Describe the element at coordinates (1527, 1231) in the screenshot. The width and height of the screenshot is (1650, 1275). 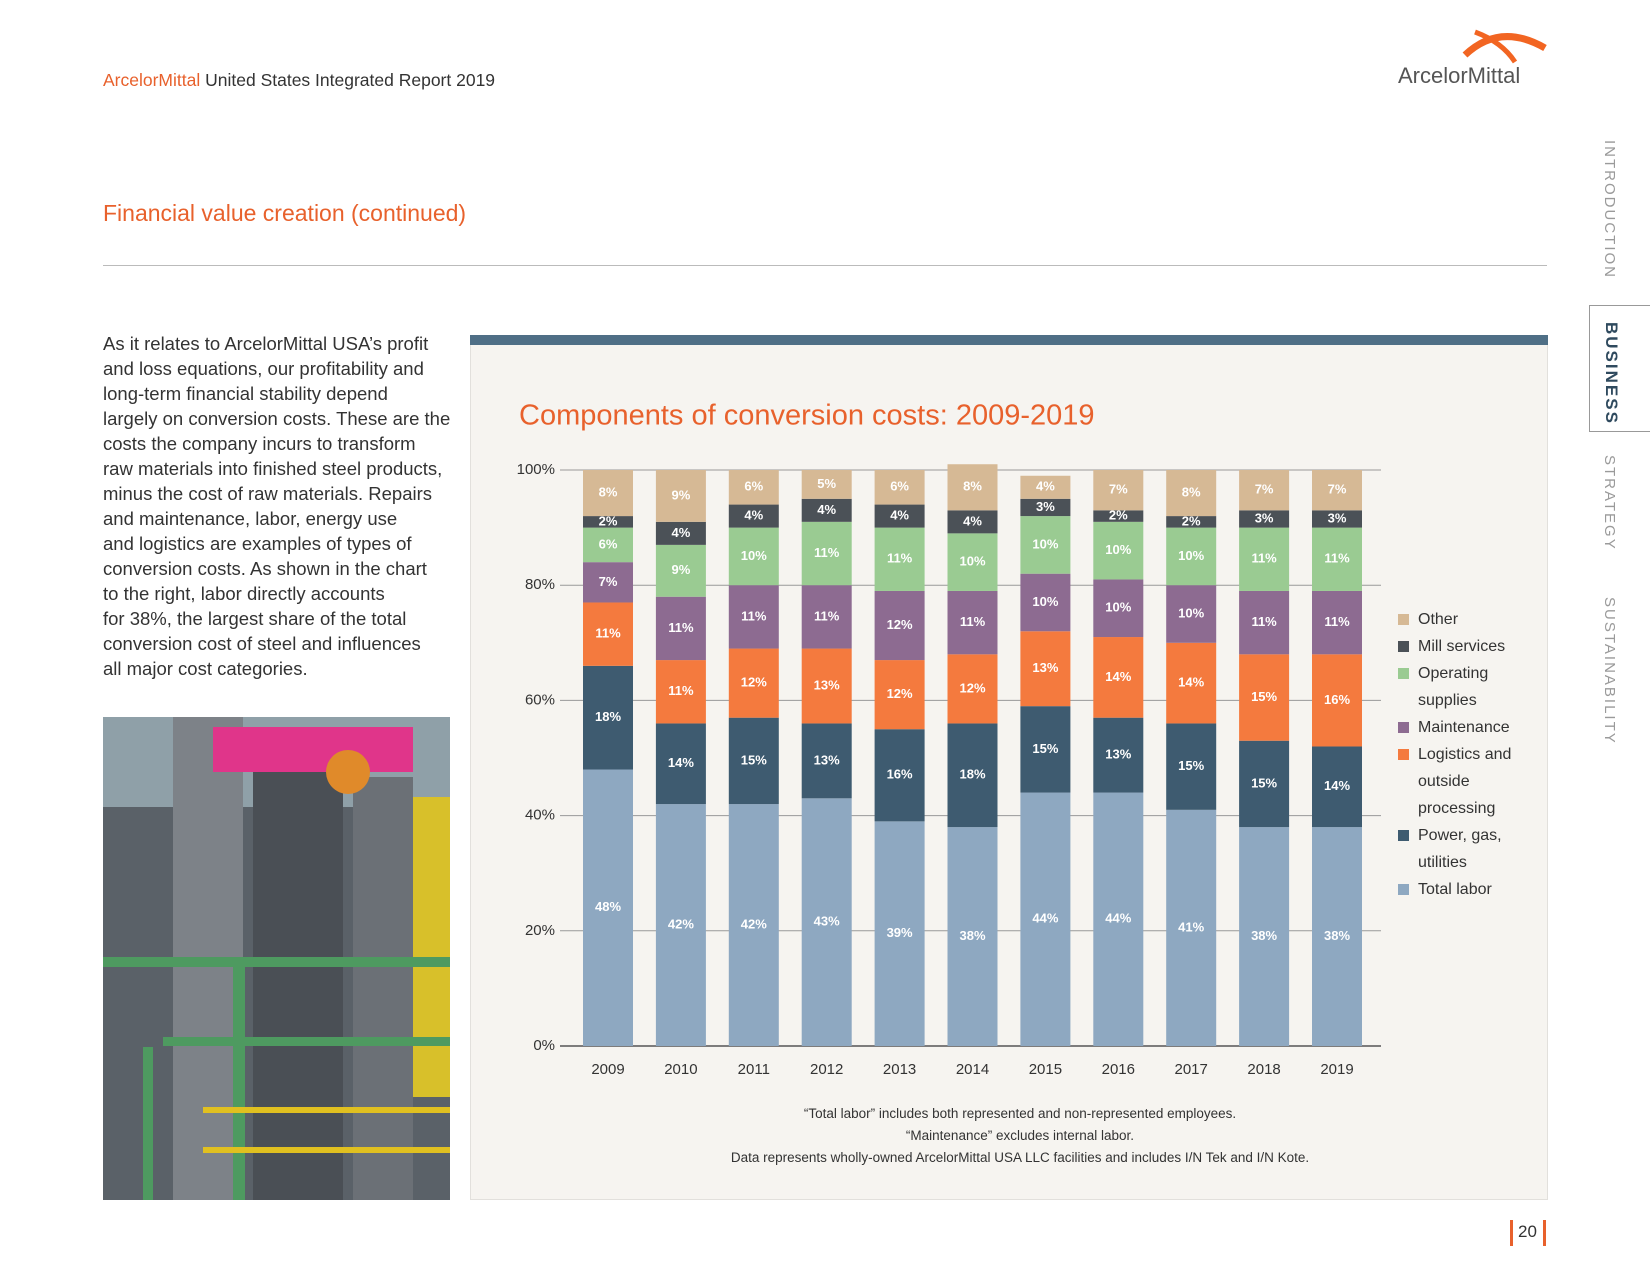
I see `page-number: 20` at that location.